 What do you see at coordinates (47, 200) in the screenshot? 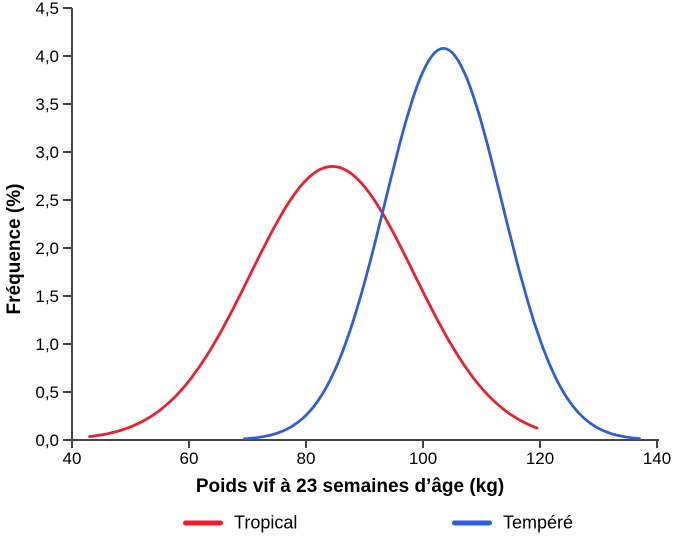
I see `y-tick-label: 2,5` at bounding box center [47, 200].